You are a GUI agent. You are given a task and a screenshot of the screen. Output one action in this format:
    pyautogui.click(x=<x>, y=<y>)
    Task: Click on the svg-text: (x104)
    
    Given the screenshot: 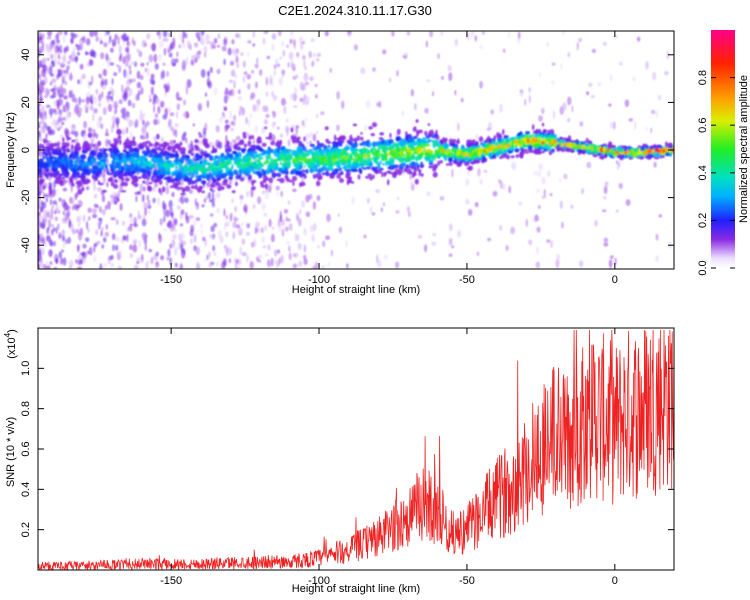 What is the action you would take?
    pyautogui.click(x=10, y=344)
    